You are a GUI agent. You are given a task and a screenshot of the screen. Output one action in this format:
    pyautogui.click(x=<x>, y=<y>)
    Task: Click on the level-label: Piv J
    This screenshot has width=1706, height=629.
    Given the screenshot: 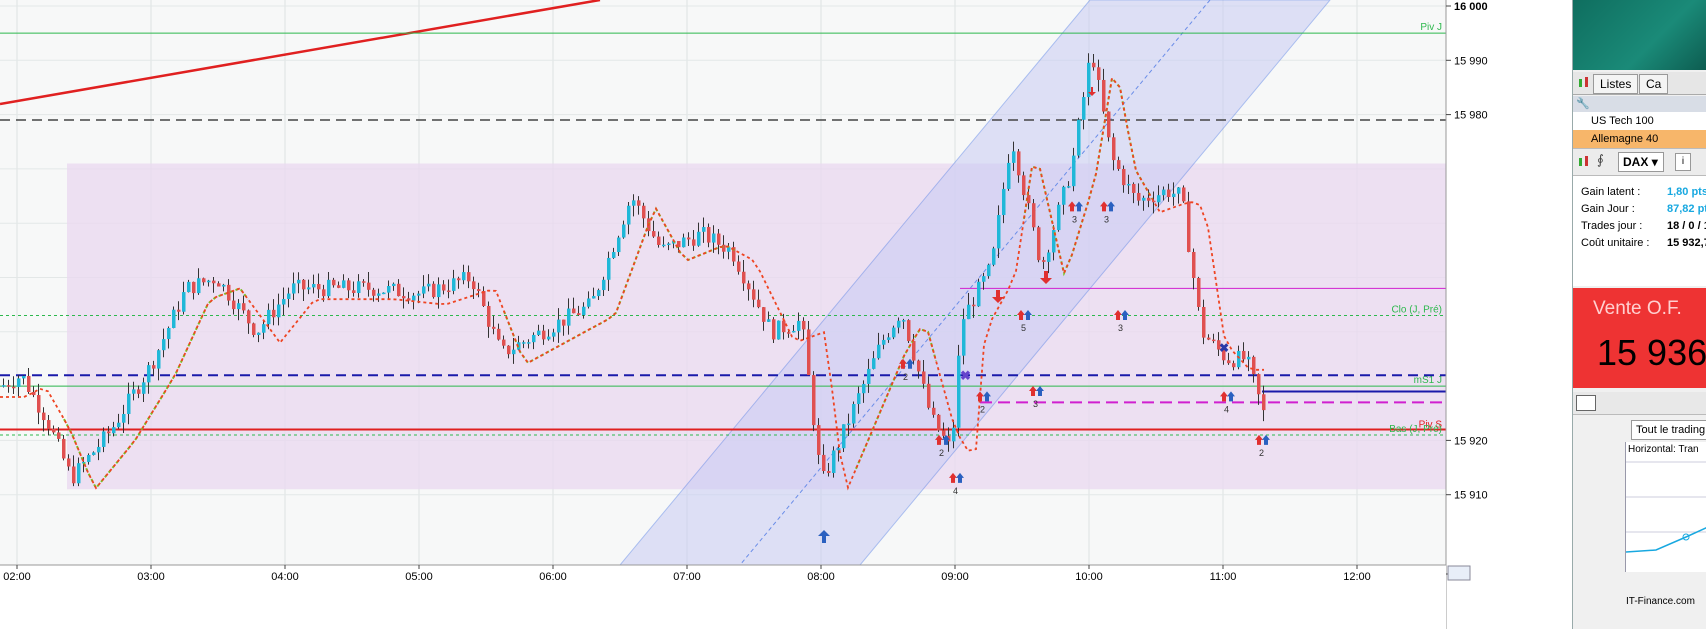 What is the action you would take?
    pyautogui.click(x=1431, y=27)
    